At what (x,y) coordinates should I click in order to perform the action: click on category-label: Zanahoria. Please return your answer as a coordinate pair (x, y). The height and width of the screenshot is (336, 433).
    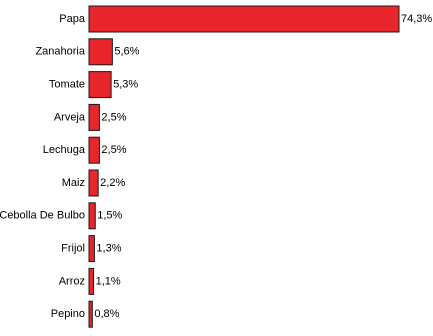
    Looking at the image, I should click on (60, 52).